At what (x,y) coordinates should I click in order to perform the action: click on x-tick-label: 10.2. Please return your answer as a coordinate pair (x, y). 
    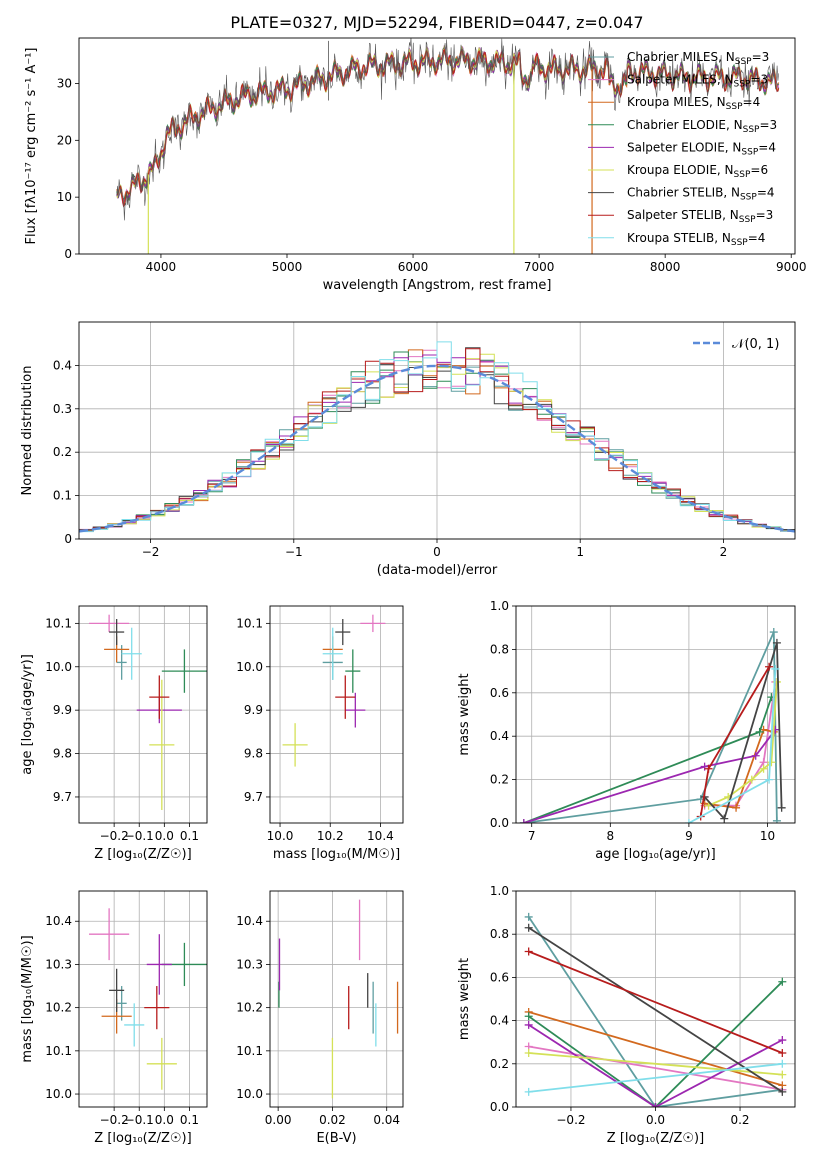
    Looking at the image, I should click on (330, 836).